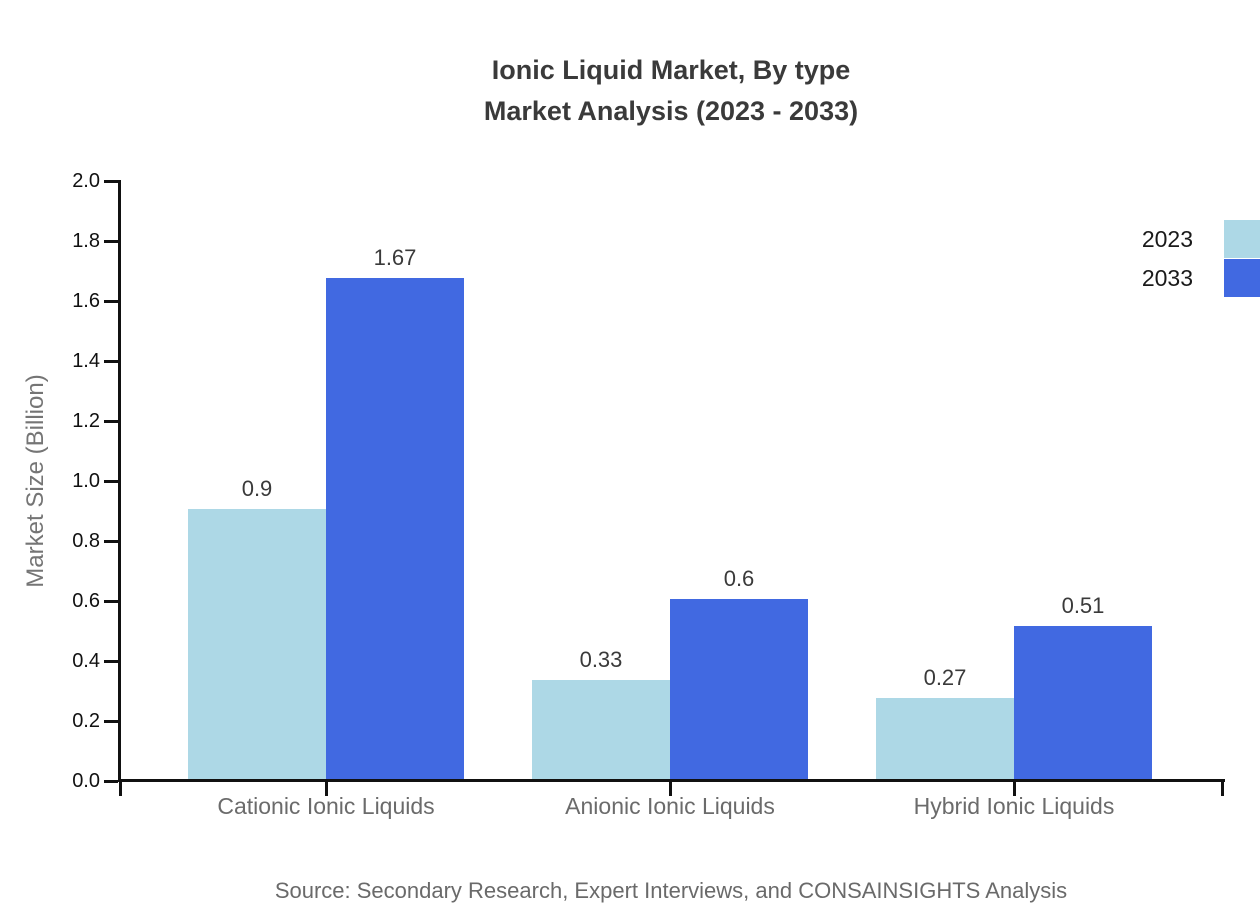 This screenshot has height=920, width=1260. Describe the element at coordinates (257, 488) in the screenshot. I see `bar-value-label: 0.9` at that location.